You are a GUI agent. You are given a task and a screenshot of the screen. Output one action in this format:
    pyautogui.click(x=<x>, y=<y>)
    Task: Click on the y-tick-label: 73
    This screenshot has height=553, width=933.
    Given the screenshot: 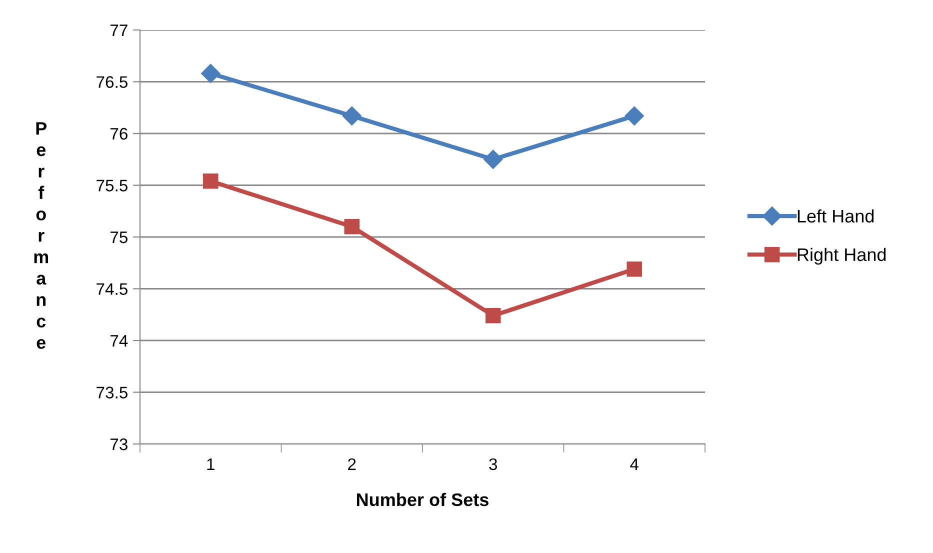 What is the action you would take?
    pyautogui.click(x=119, y=444)
    